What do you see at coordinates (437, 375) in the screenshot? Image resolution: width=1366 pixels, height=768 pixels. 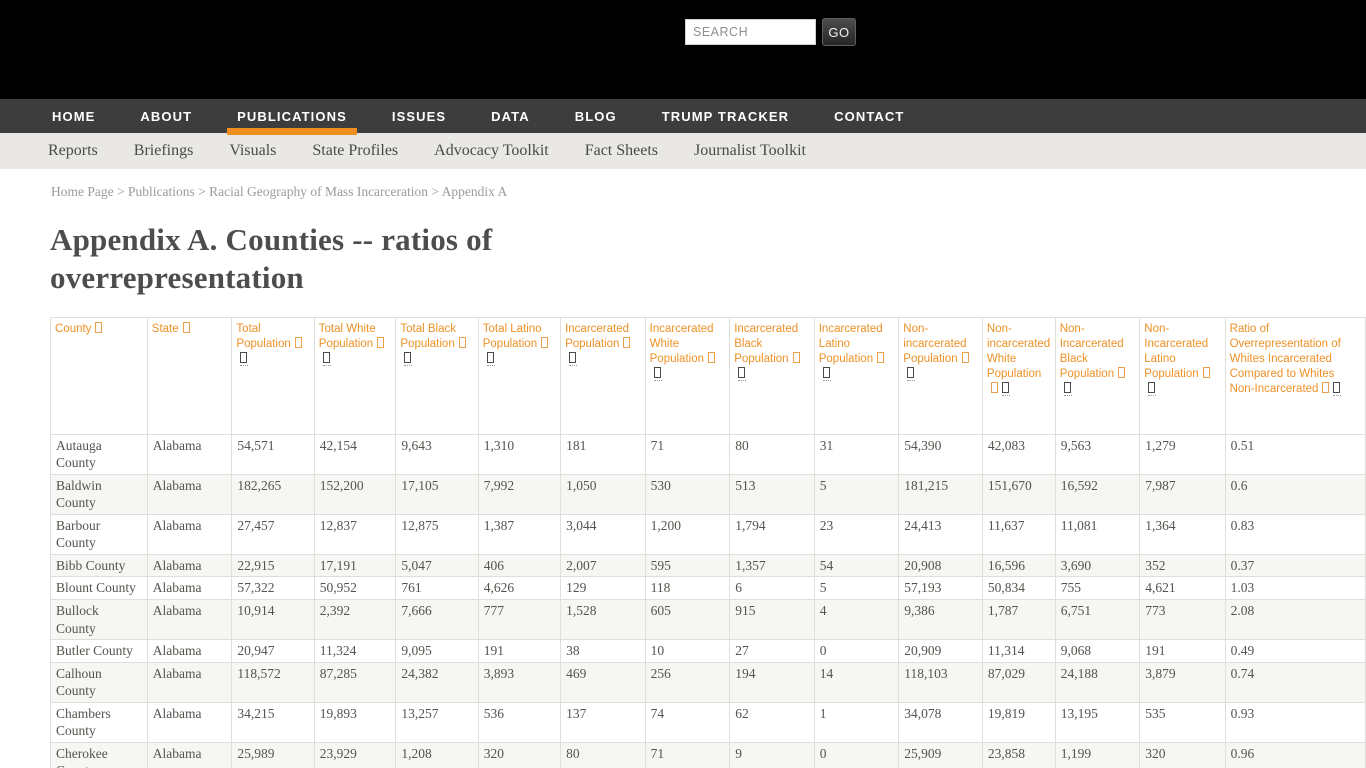 I see `column-header-total-black-population: Total Black Population` at bounding box center [437, 375].